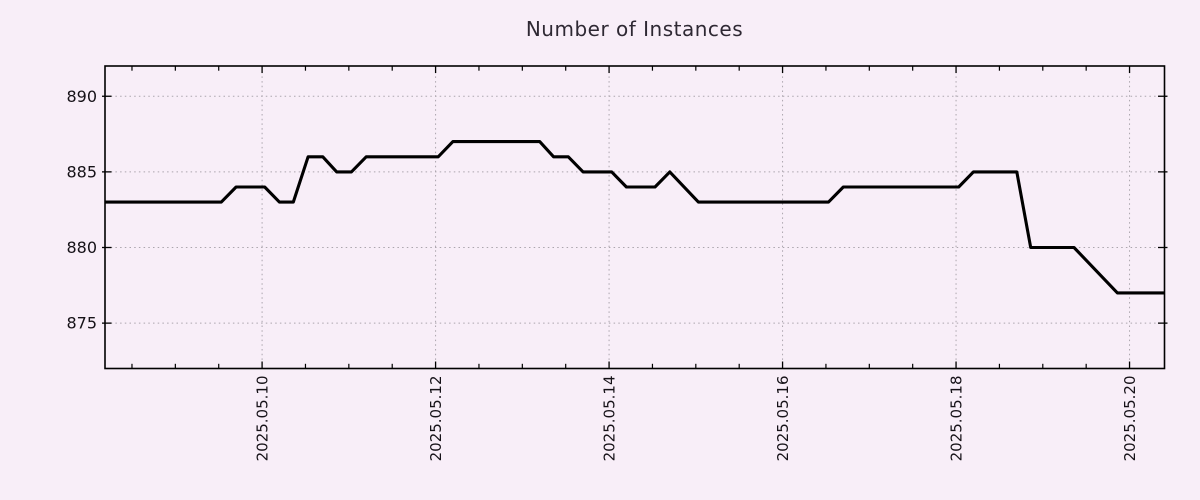 The image size is (1200, 500). What do you see at coordinates (436, 418) in the screenshot?
I see `x-tick-label: 2025.05.12` at bounding box center [436, 418].